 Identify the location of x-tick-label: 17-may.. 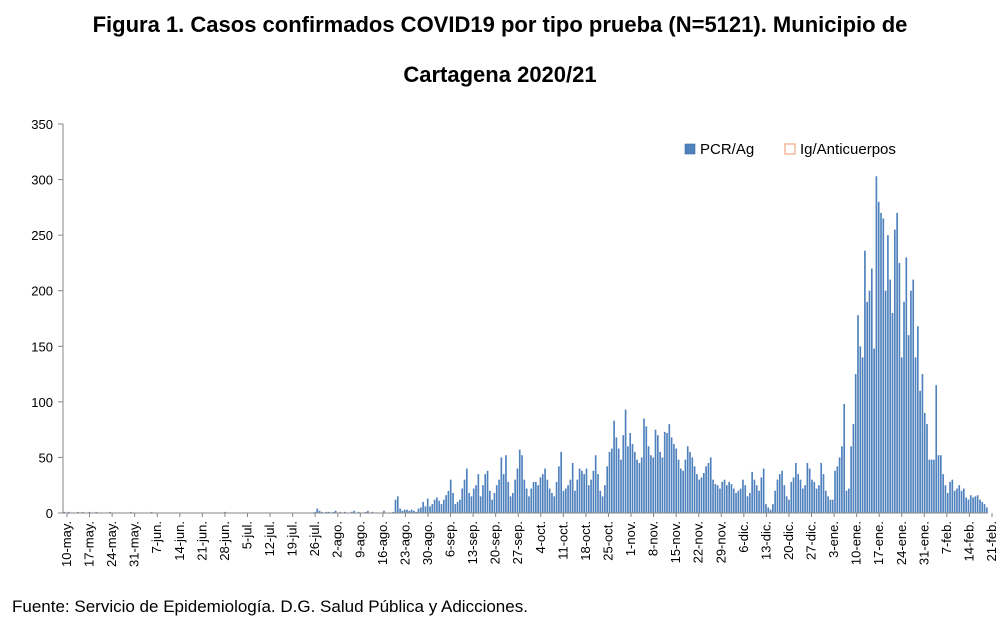
(89, 544).